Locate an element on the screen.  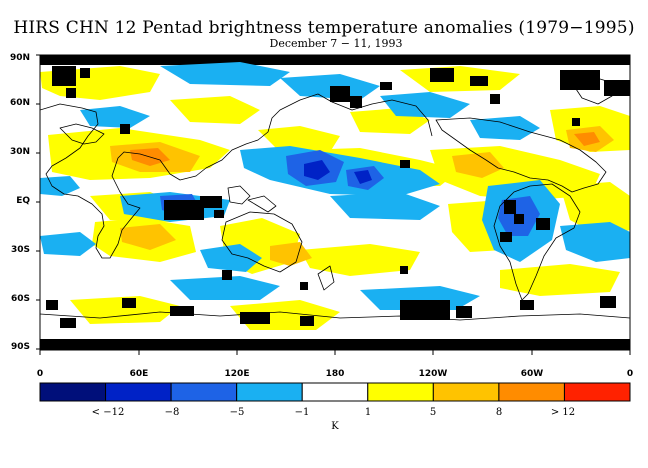
lat-label-30s: 30S is located at coordinates (20, 250).